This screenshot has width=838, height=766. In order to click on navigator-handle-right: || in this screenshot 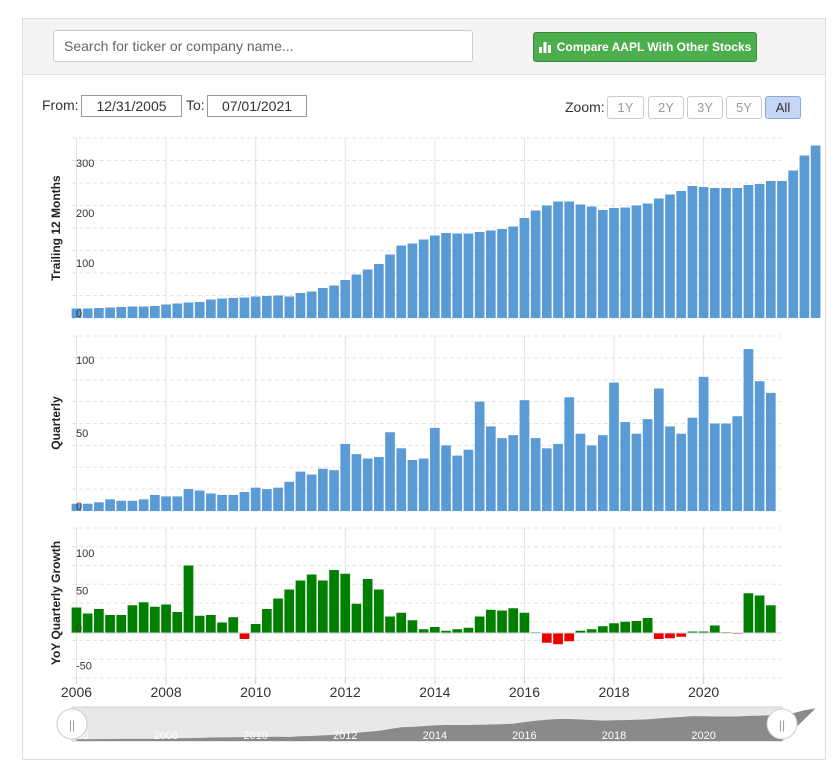, I will do `click(782, 724)`.